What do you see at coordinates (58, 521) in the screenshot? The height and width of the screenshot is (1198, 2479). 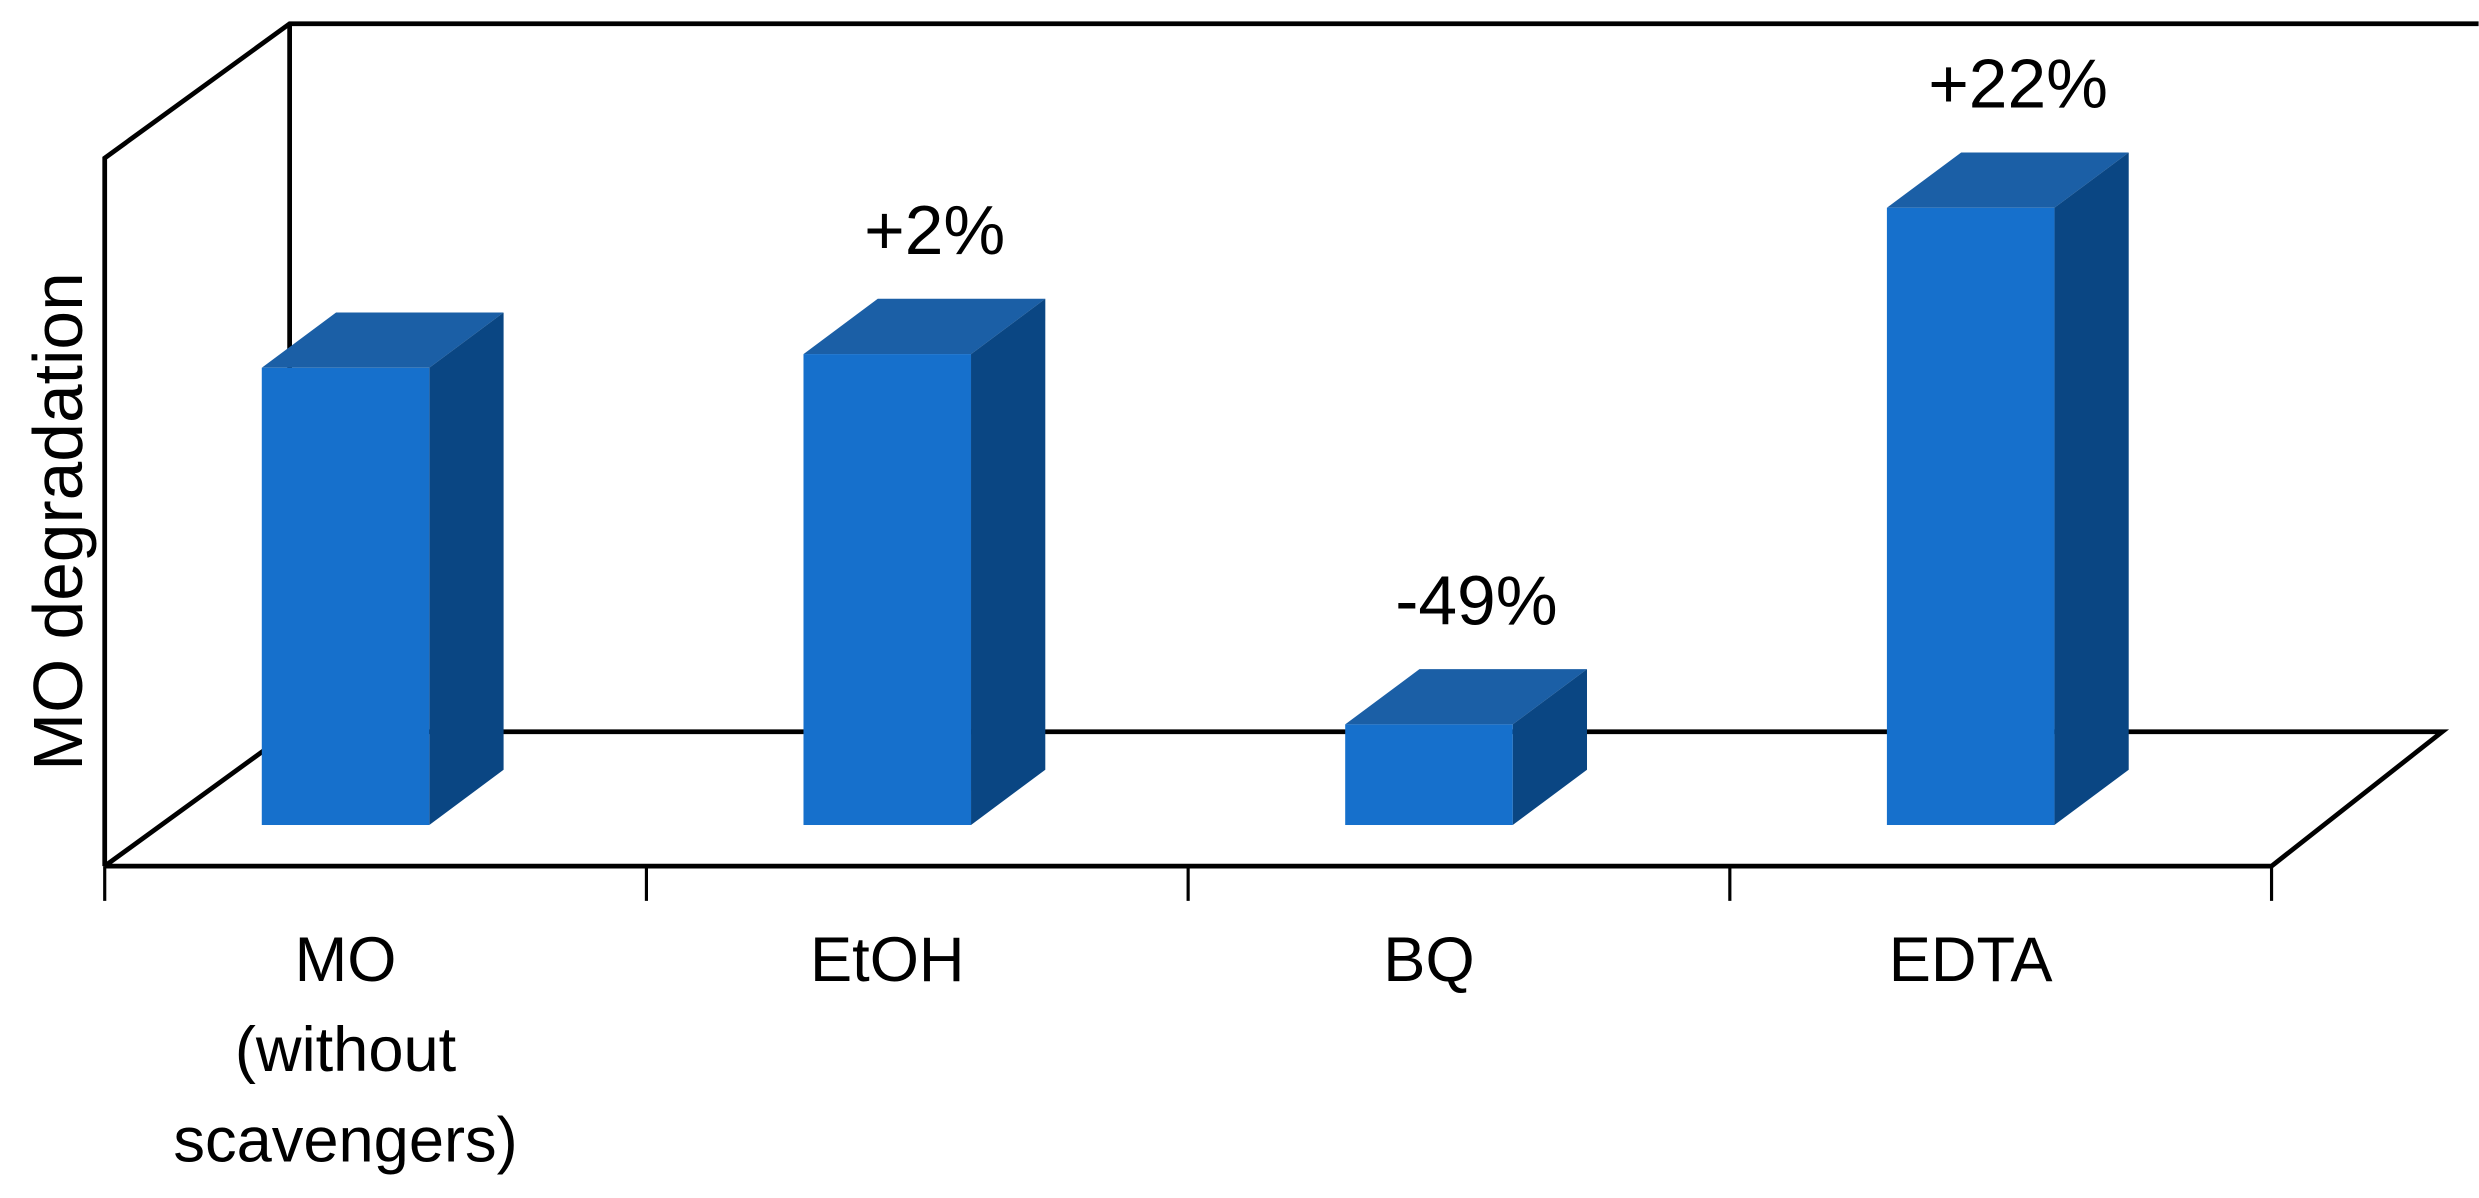 I see `y-axis-label: MO degradation` at bounding box center [58, 521].